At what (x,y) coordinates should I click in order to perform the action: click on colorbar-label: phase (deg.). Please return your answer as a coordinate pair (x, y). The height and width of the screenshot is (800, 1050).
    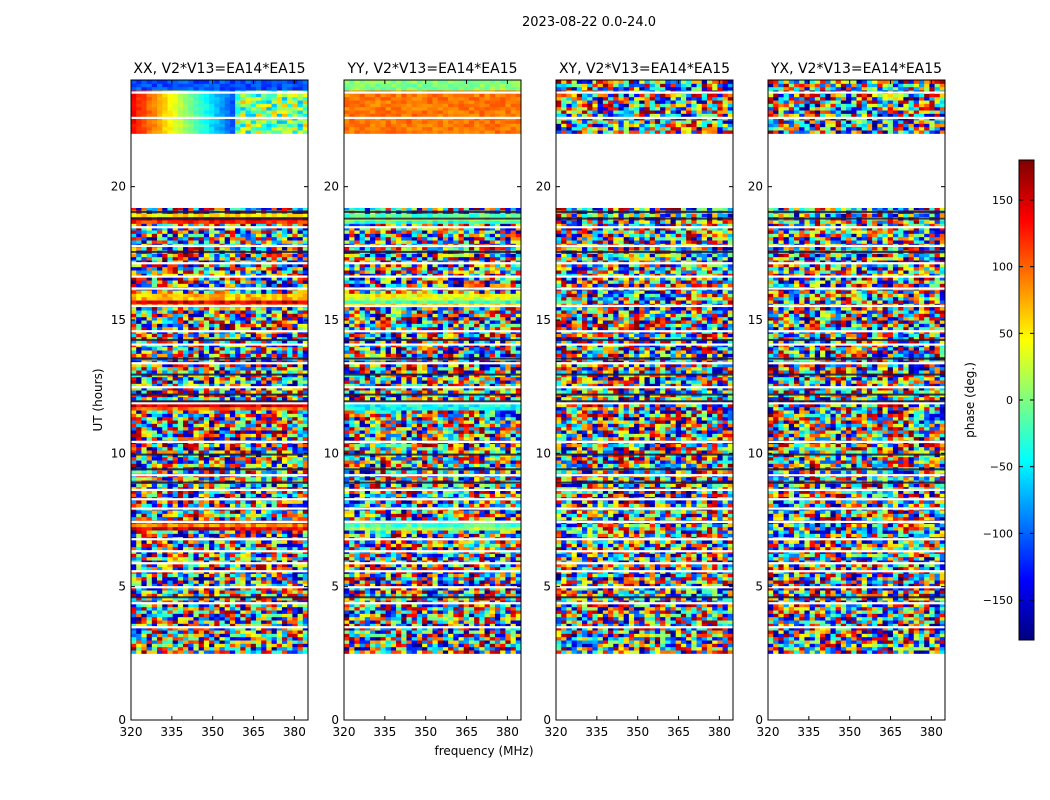
    Looking at the image, I should click on (970, 400).